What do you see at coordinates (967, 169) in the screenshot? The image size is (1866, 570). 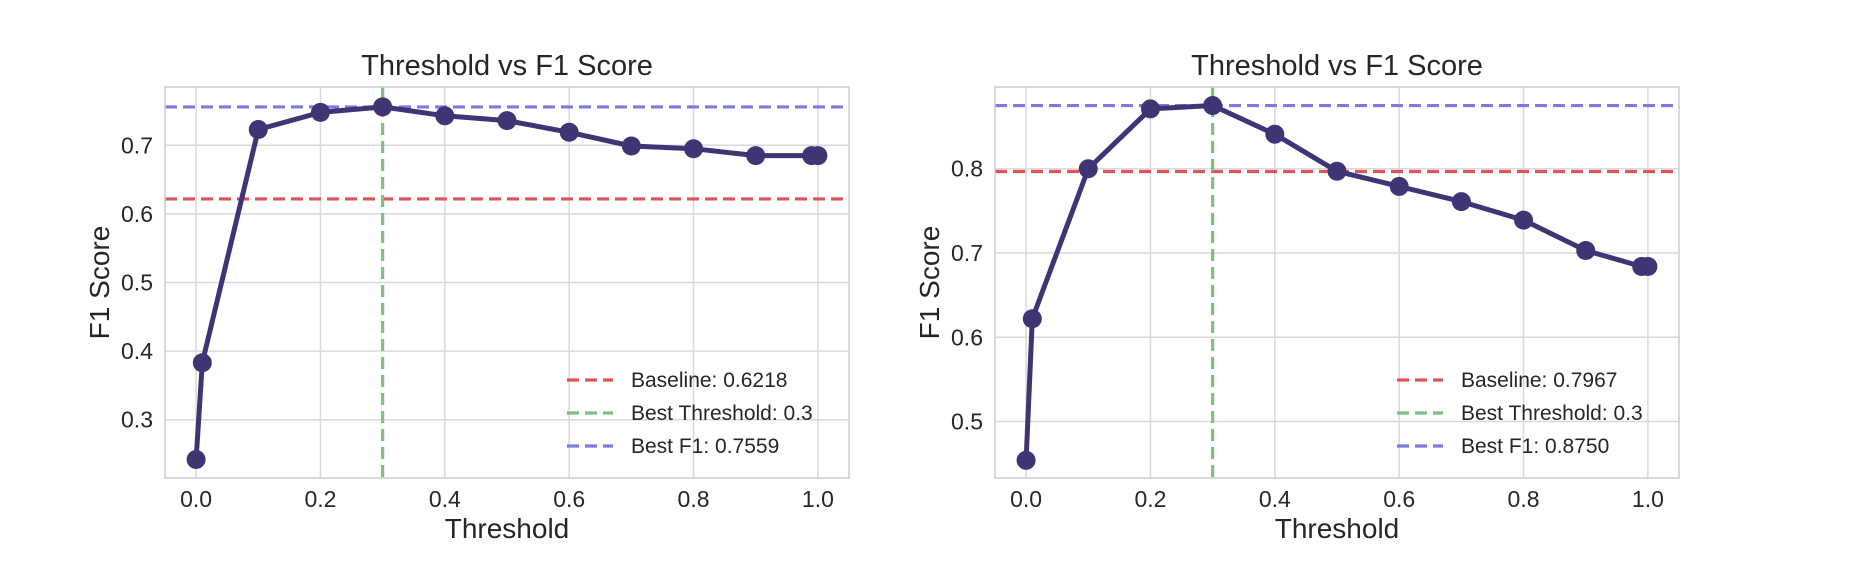 I see `y-tick-label: 0.8` at bounding box center [967, 169].